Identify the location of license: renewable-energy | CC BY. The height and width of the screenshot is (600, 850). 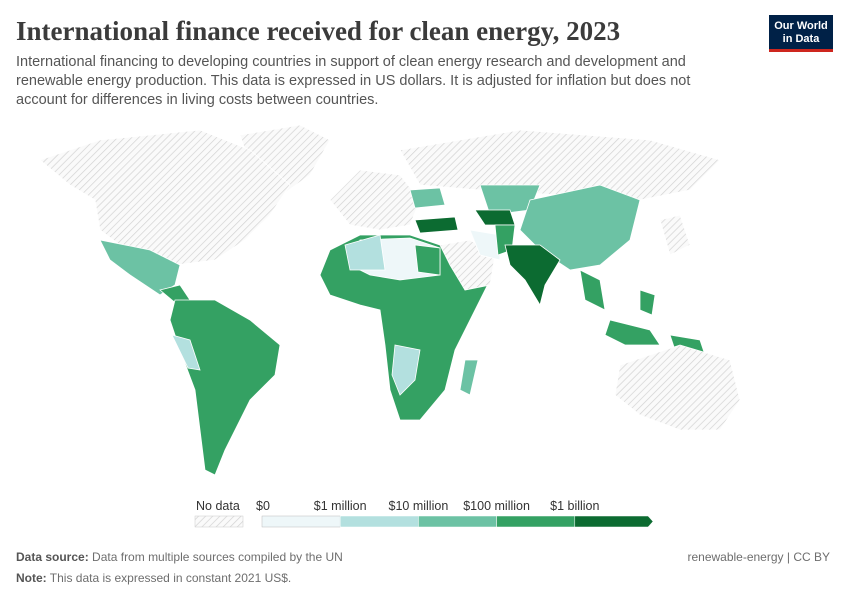
(758, 557).